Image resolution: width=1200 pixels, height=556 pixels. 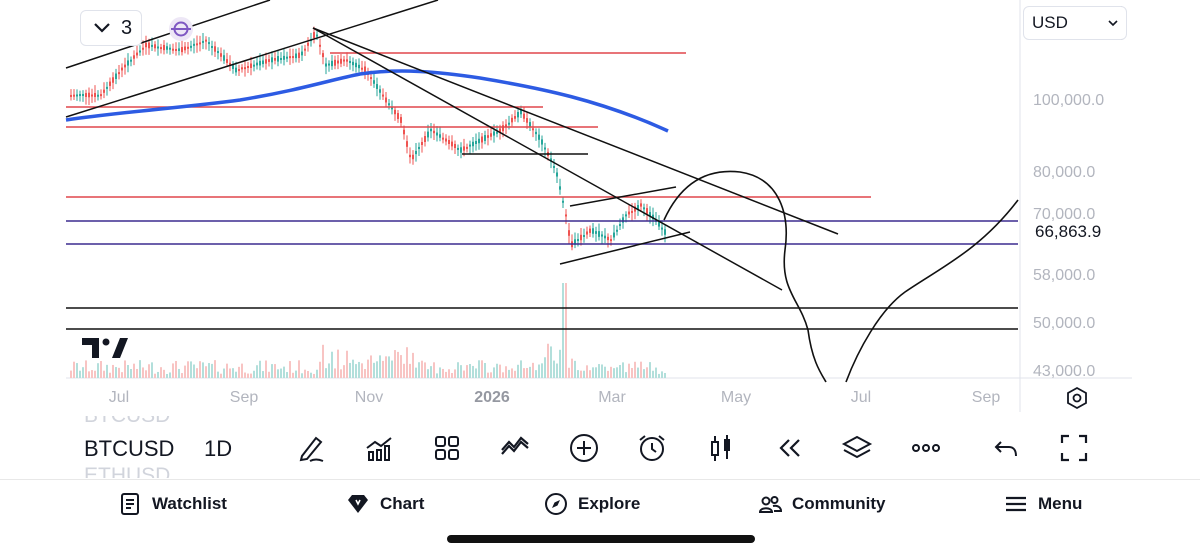 I want to click on layers-button, so click(x=857, y=448).